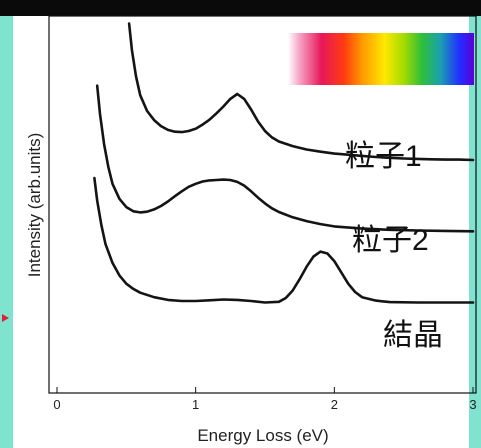 This screenshot has width=481, height=448. What do you see at coordinates (6, 224) in the screenshot?
I see `left-teal-frame` at bounding box center [6, 224].